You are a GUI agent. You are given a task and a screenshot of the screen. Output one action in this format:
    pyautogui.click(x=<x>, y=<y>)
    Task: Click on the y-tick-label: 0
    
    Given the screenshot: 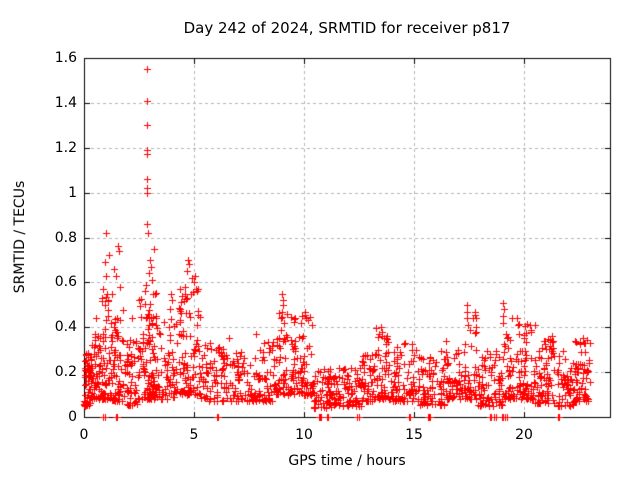 What is the action you would take?
    pyautogui.click(x=72, y=417)
    